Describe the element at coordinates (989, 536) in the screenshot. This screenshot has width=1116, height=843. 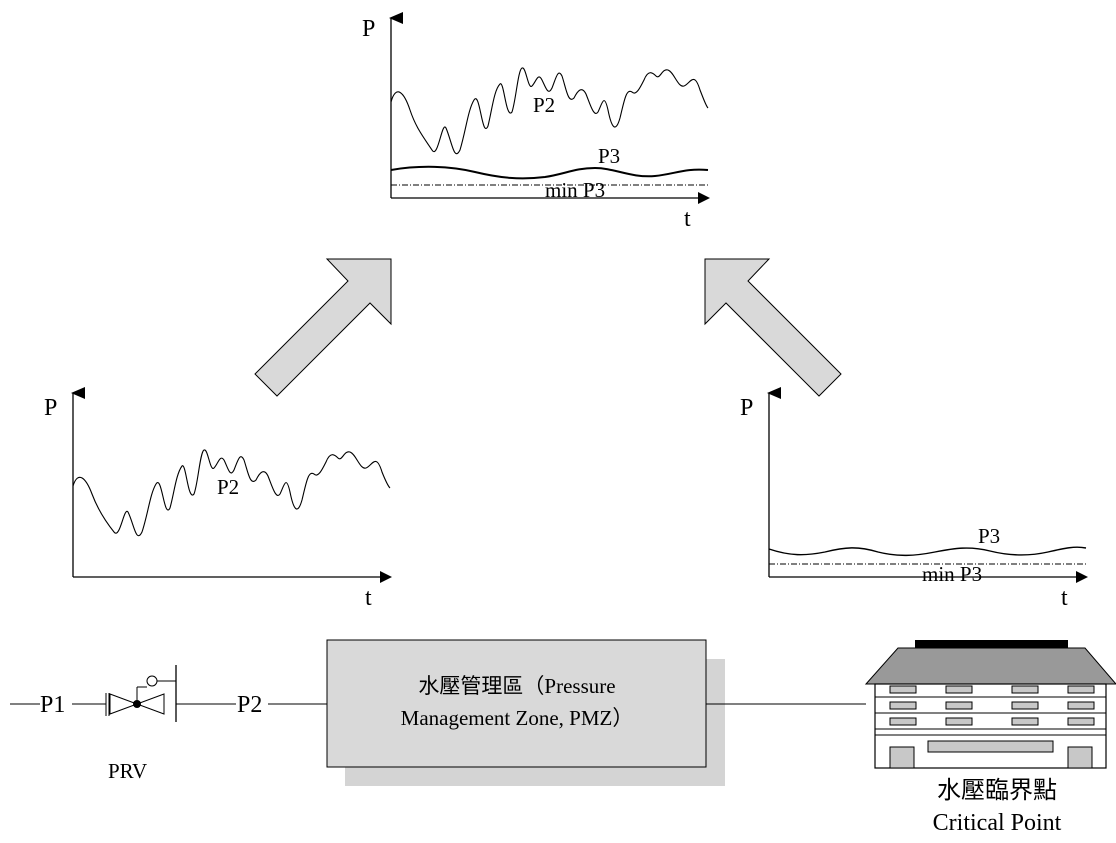
I see `right-chart-p3-label: P3` at that location.